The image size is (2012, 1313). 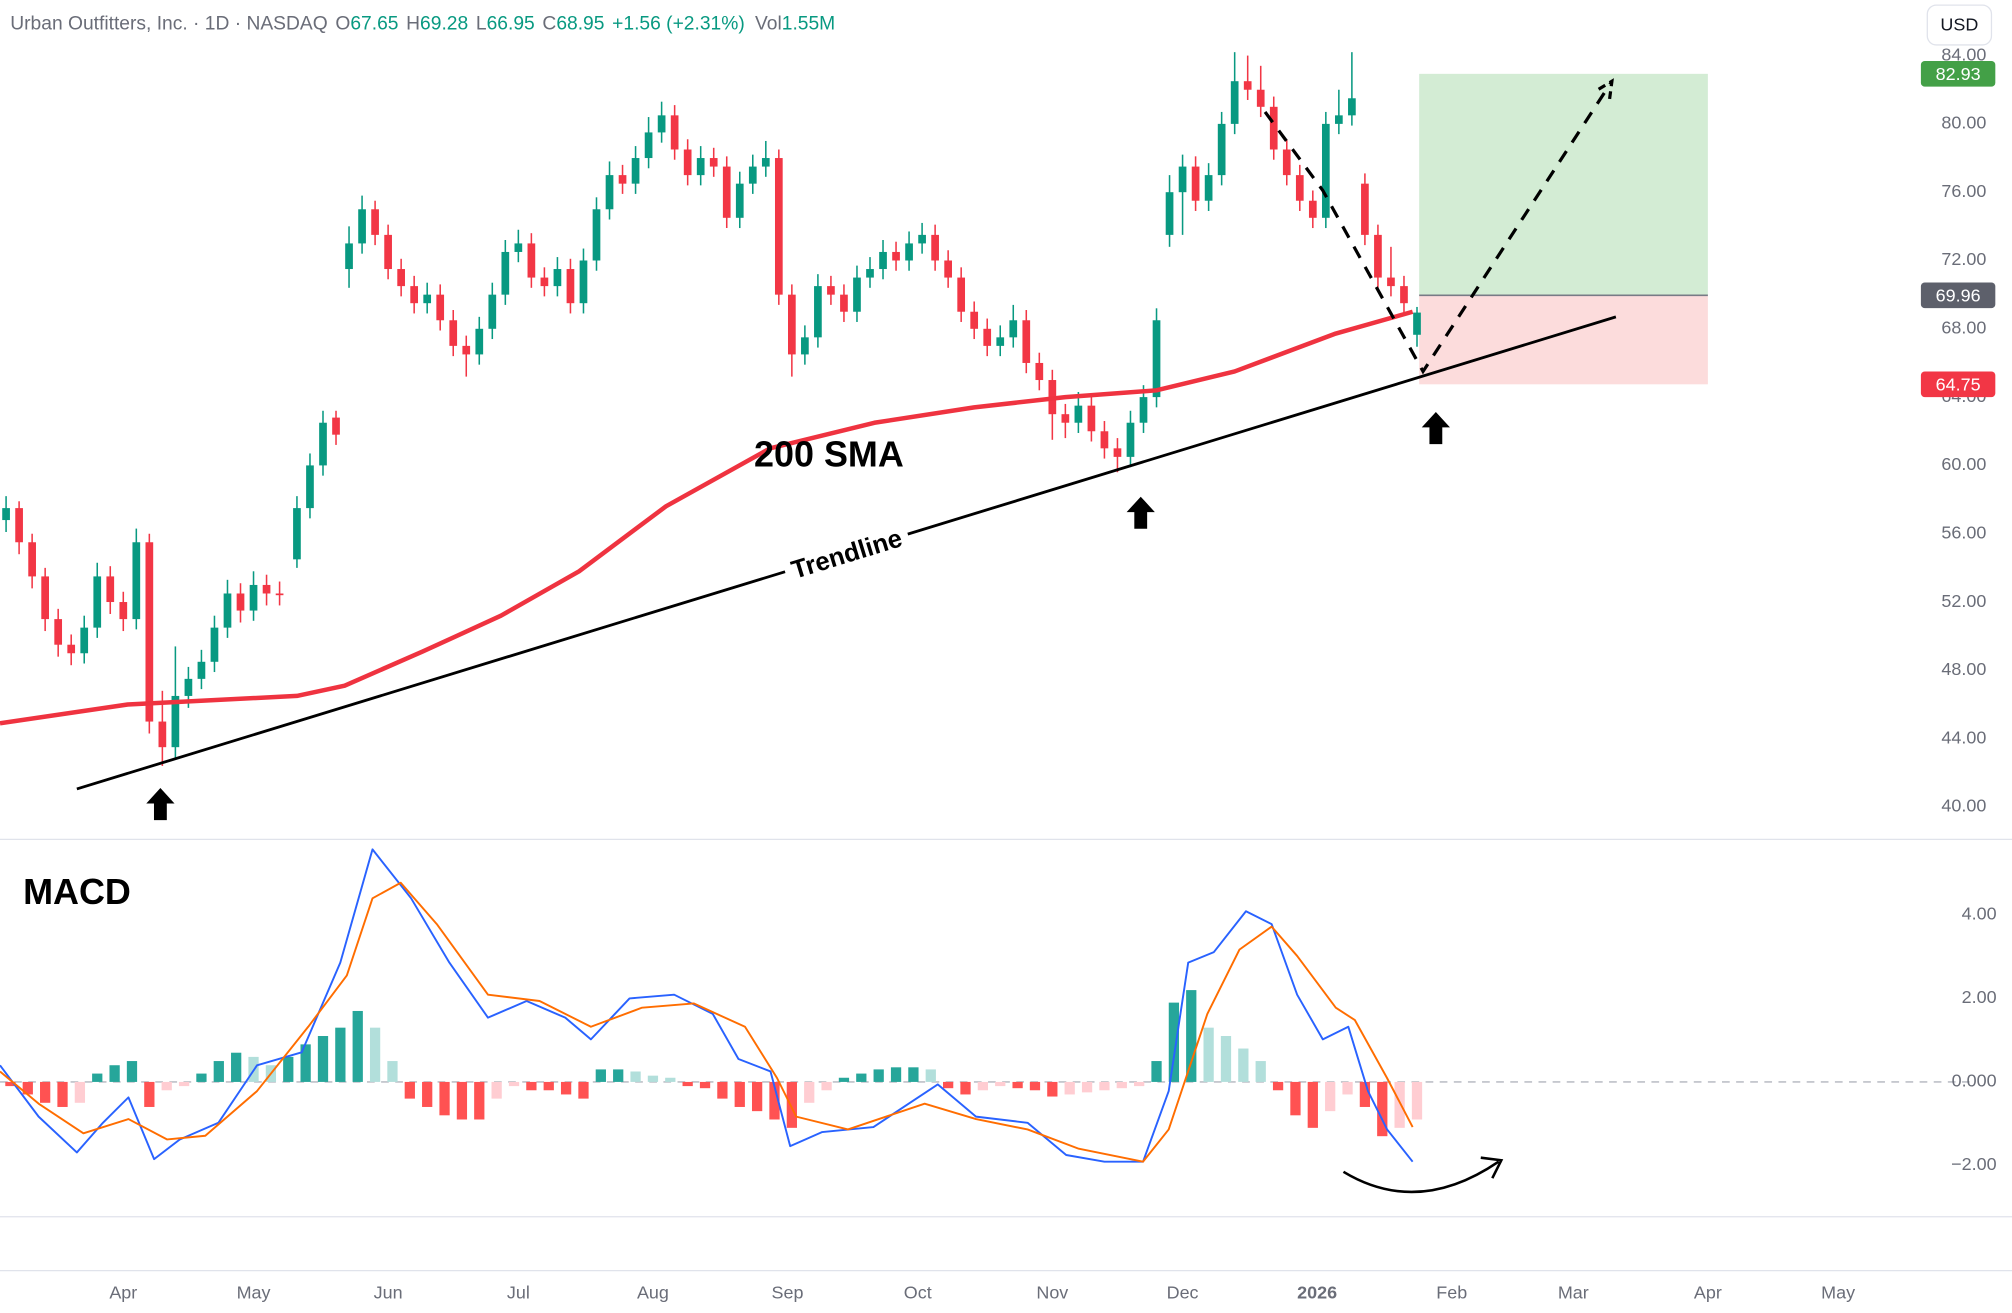 I want to click on x-tick-label: May, so click(x=1838, y=1292).